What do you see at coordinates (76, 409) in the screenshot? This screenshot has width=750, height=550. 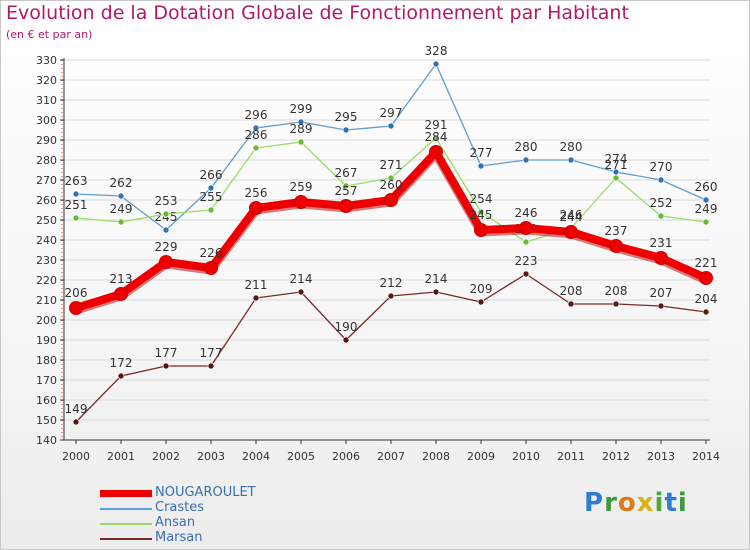 I see `data-label-marsan: 149` at bounding box center [76, 409].